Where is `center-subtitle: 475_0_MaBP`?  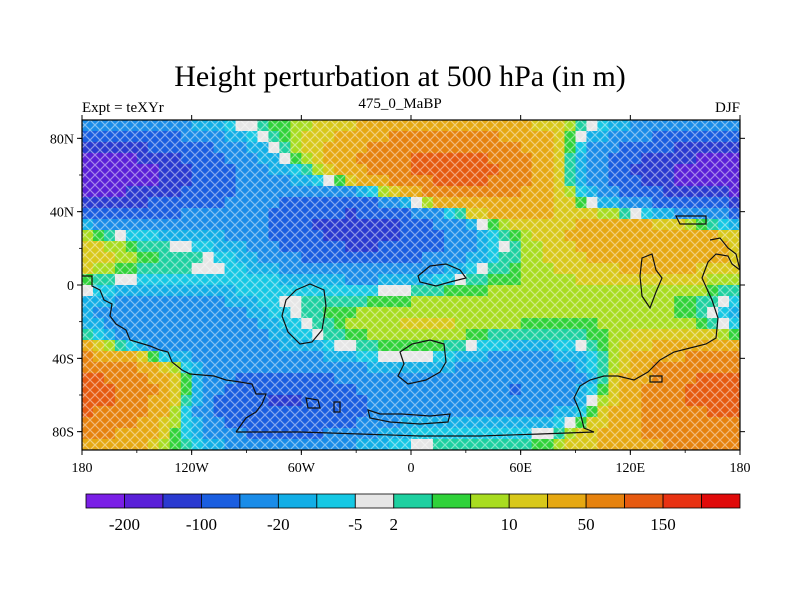 center-subtitle: 475_0_MaBP is located at coordinates (400, 104).